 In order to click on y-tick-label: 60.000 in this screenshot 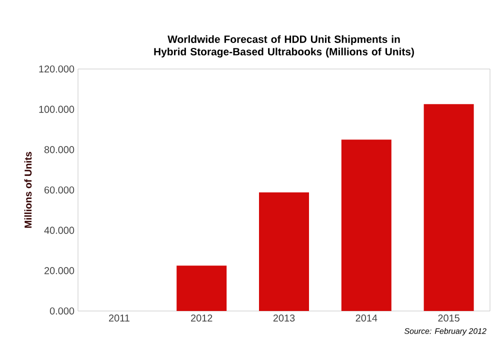, I will do `click(59, 190)`.